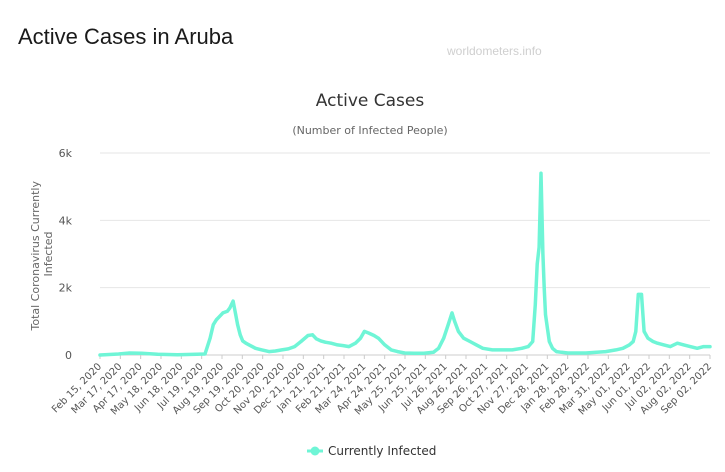 This screenshot has width=725, height=472. Describe the element at coordinates (382, 451) in the screenshot. I see `legend-label: Currently Infected` at that location.